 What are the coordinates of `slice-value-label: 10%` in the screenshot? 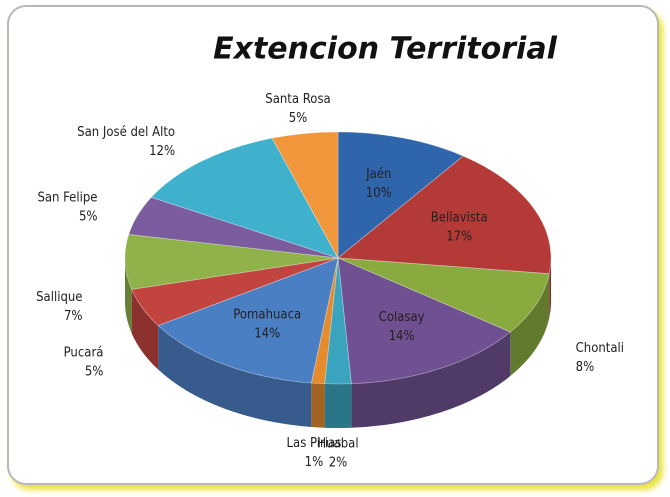 It's located at (379, 193).